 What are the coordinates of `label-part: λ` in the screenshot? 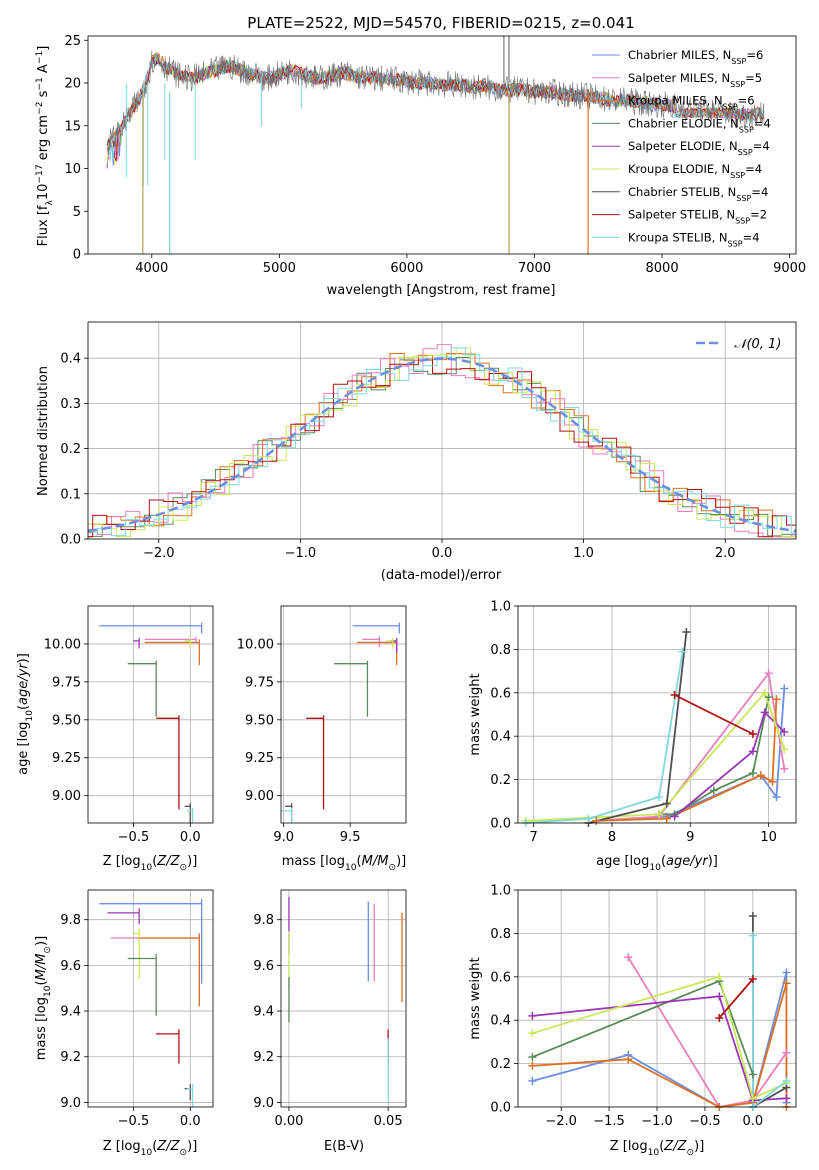 It's located at (50, 203).